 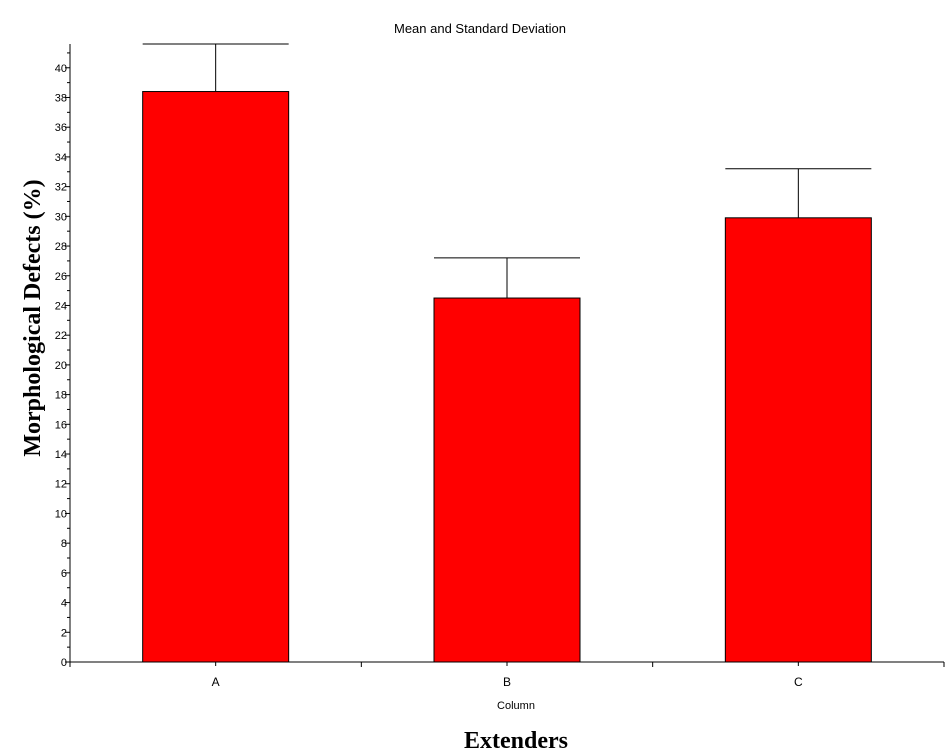 I want to click on x-tick-label: C, so click(x=798, y=682).